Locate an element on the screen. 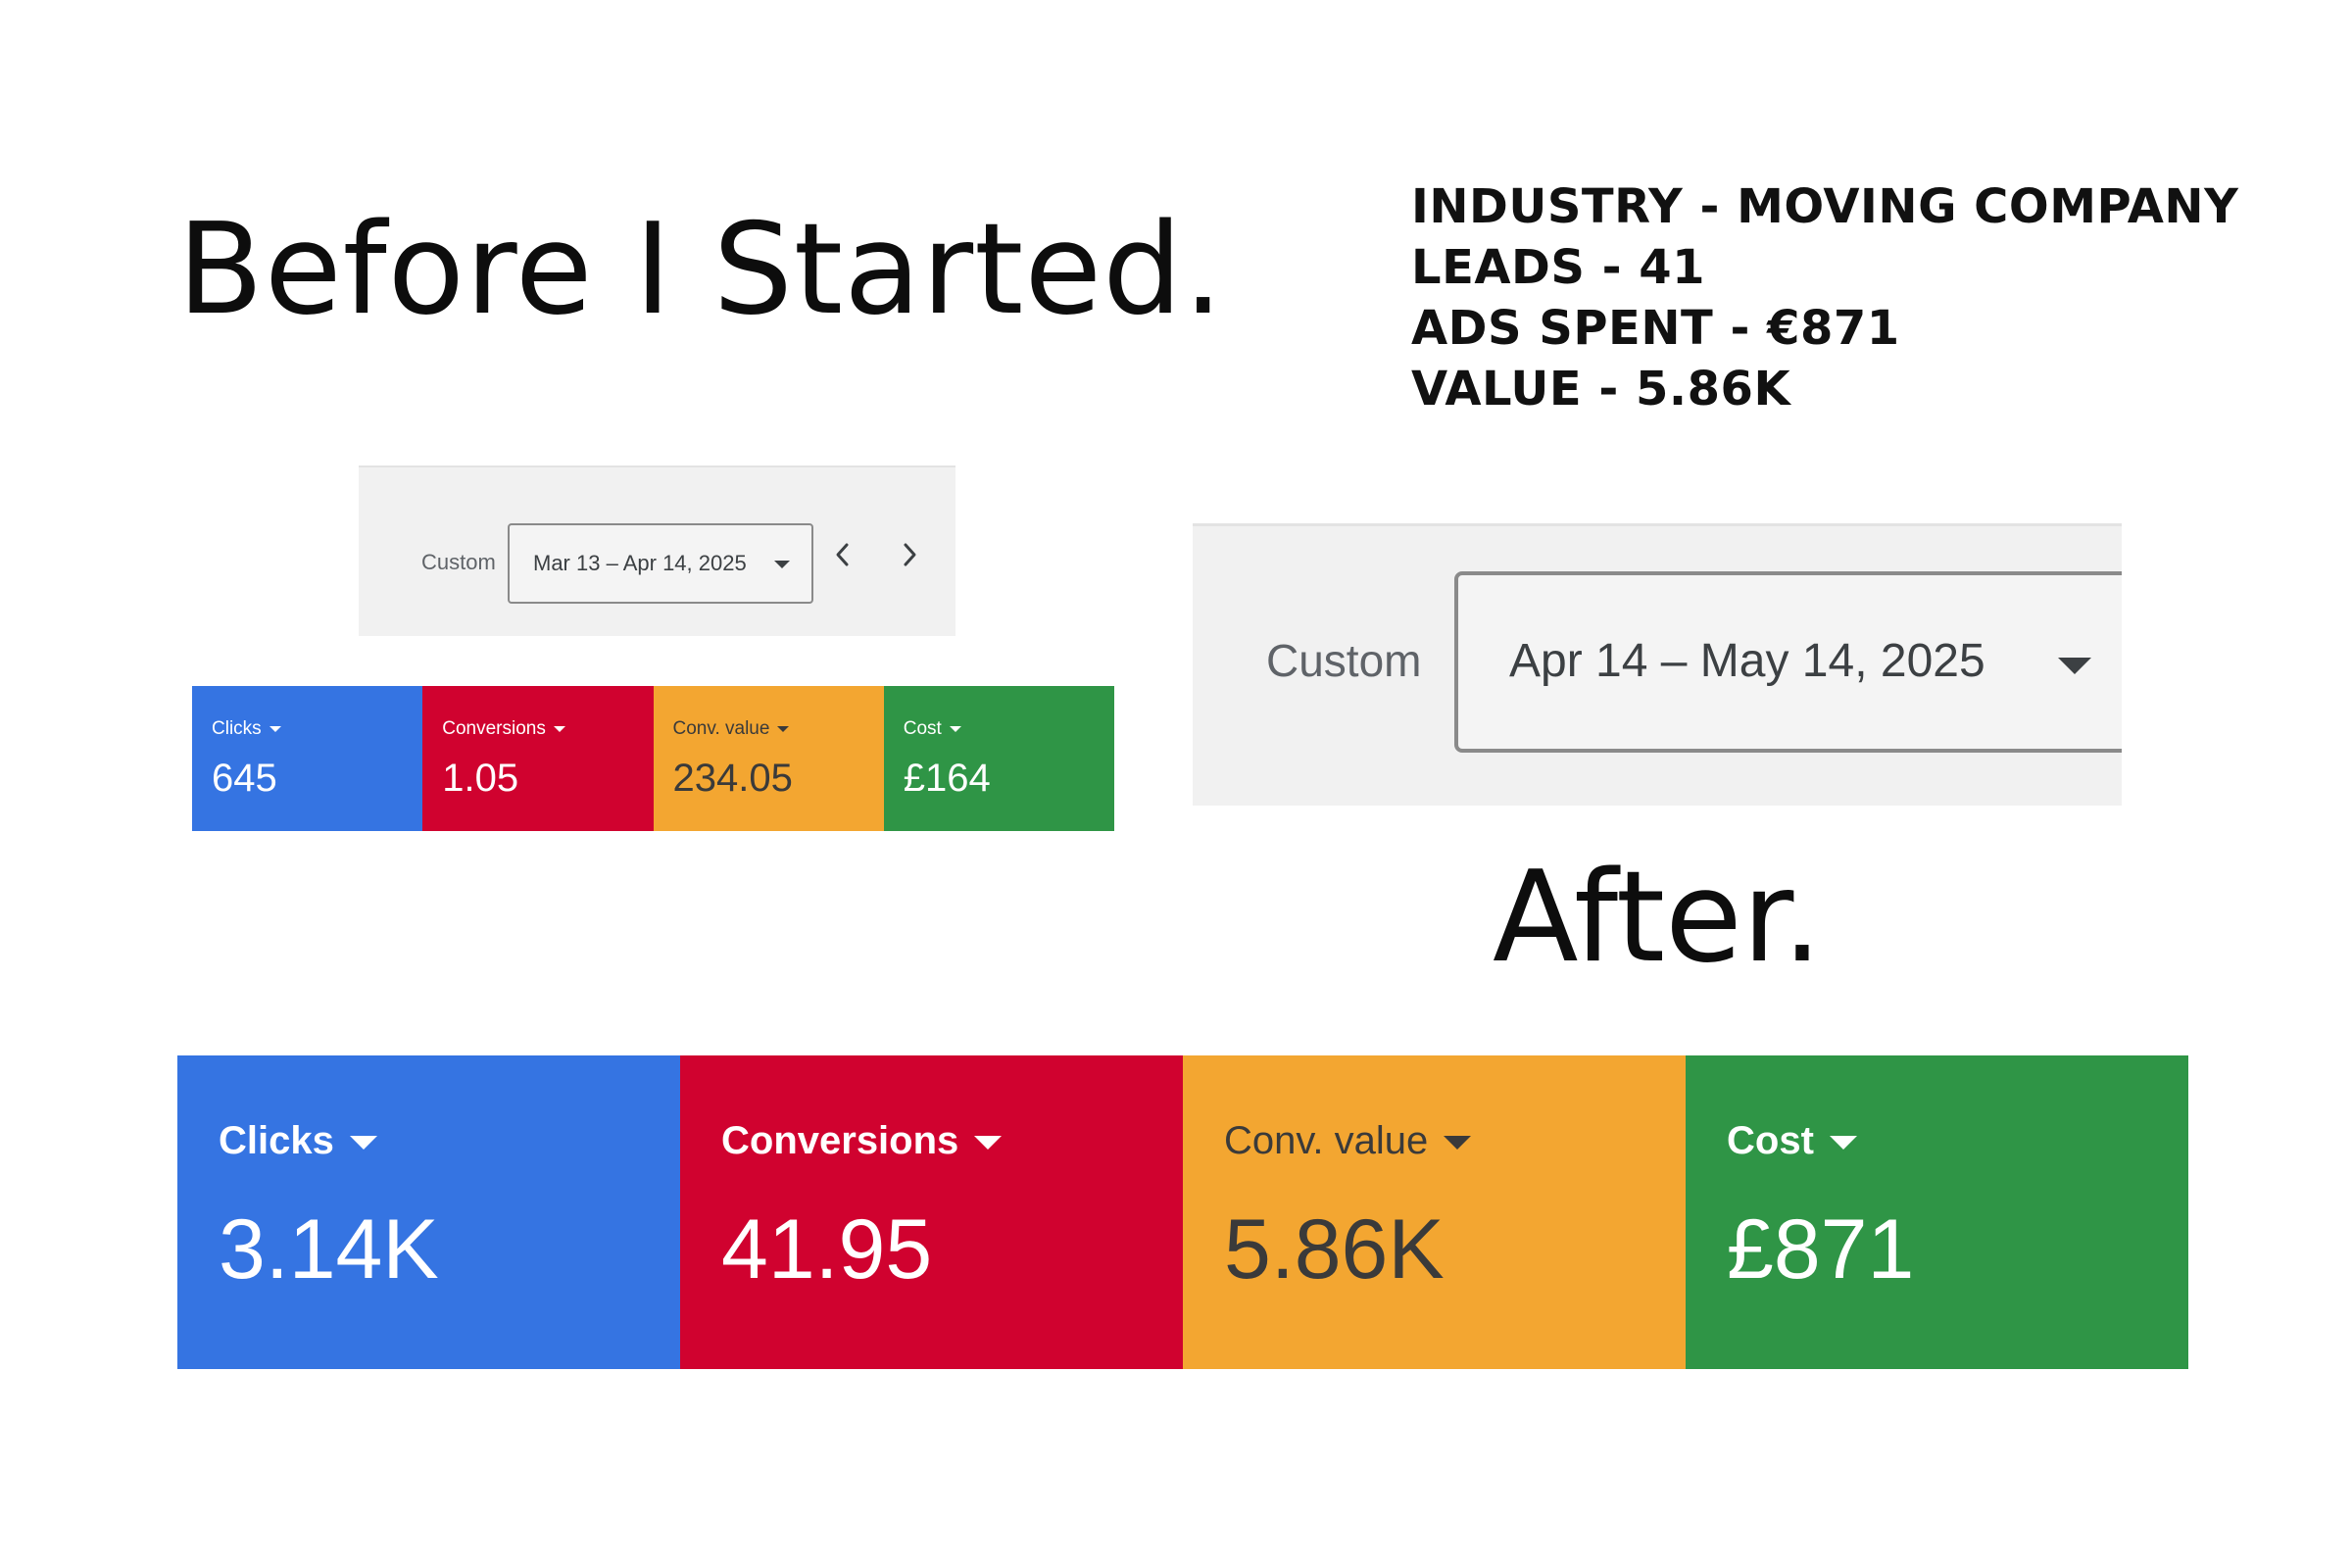 The height and width of the screenshot is (1568, 2352). leads-line: LEADS - 41 is located at coordinates (1558, 267).